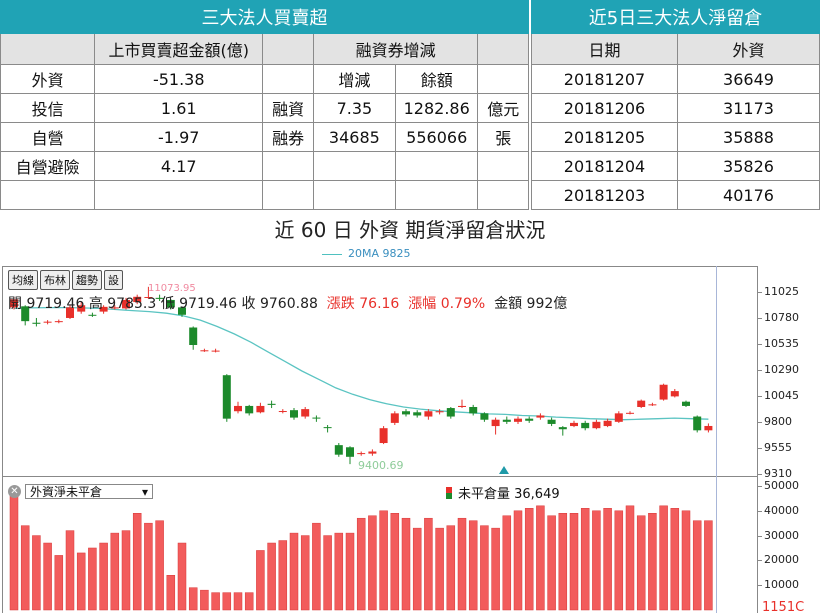 The image size is (820, 615). Describe the element at coordinates (503, 49) in the screenshot. I see `blank-header` at that location.